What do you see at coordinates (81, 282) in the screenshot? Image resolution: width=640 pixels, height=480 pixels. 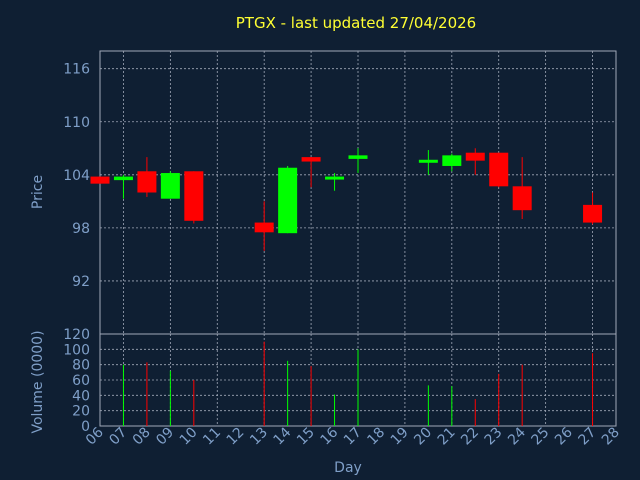 I see `price-tick-label: 92` at bounding box center [81, 282].